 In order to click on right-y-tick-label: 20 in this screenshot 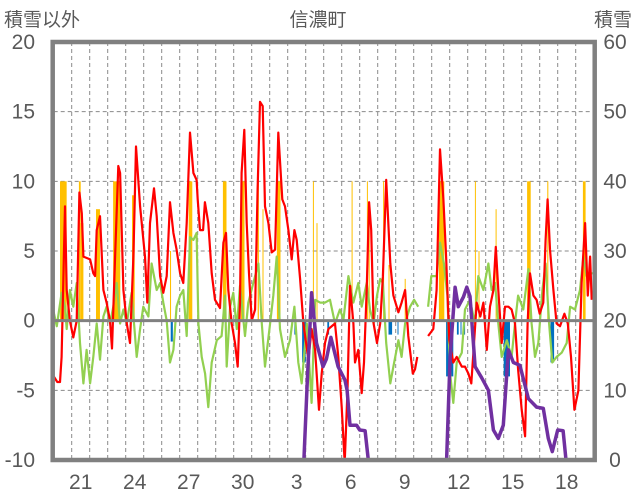, I will do `click(614, 321)`.